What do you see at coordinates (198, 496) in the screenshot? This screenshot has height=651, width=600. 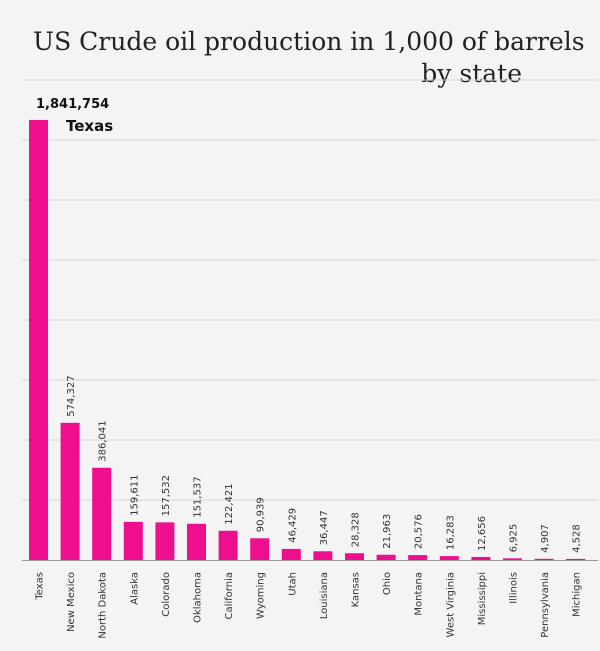 I see `data-label: 151,537` at bounding box center [198, 496].